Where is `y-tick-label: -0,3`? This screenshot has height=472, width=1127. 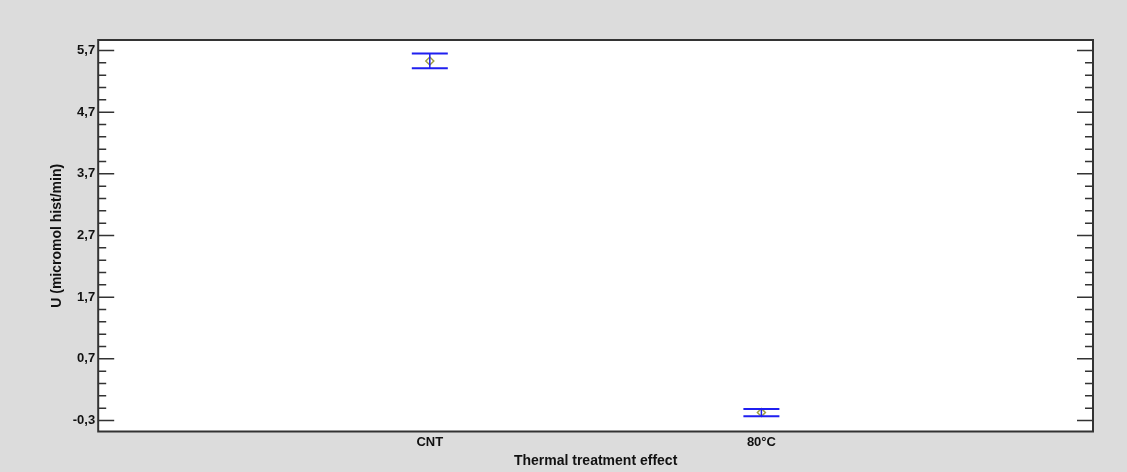
y-tick-label: -0,3 is located at coordinates (84, 420).